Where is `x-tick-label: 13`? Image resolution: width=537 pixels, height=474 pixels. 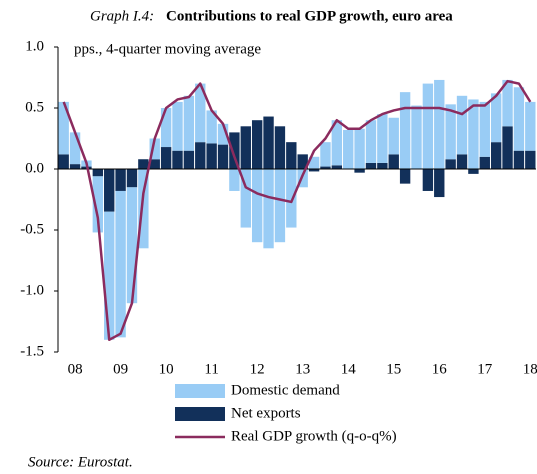
x-tick-label: 13 is located at coordinates (302, 369).